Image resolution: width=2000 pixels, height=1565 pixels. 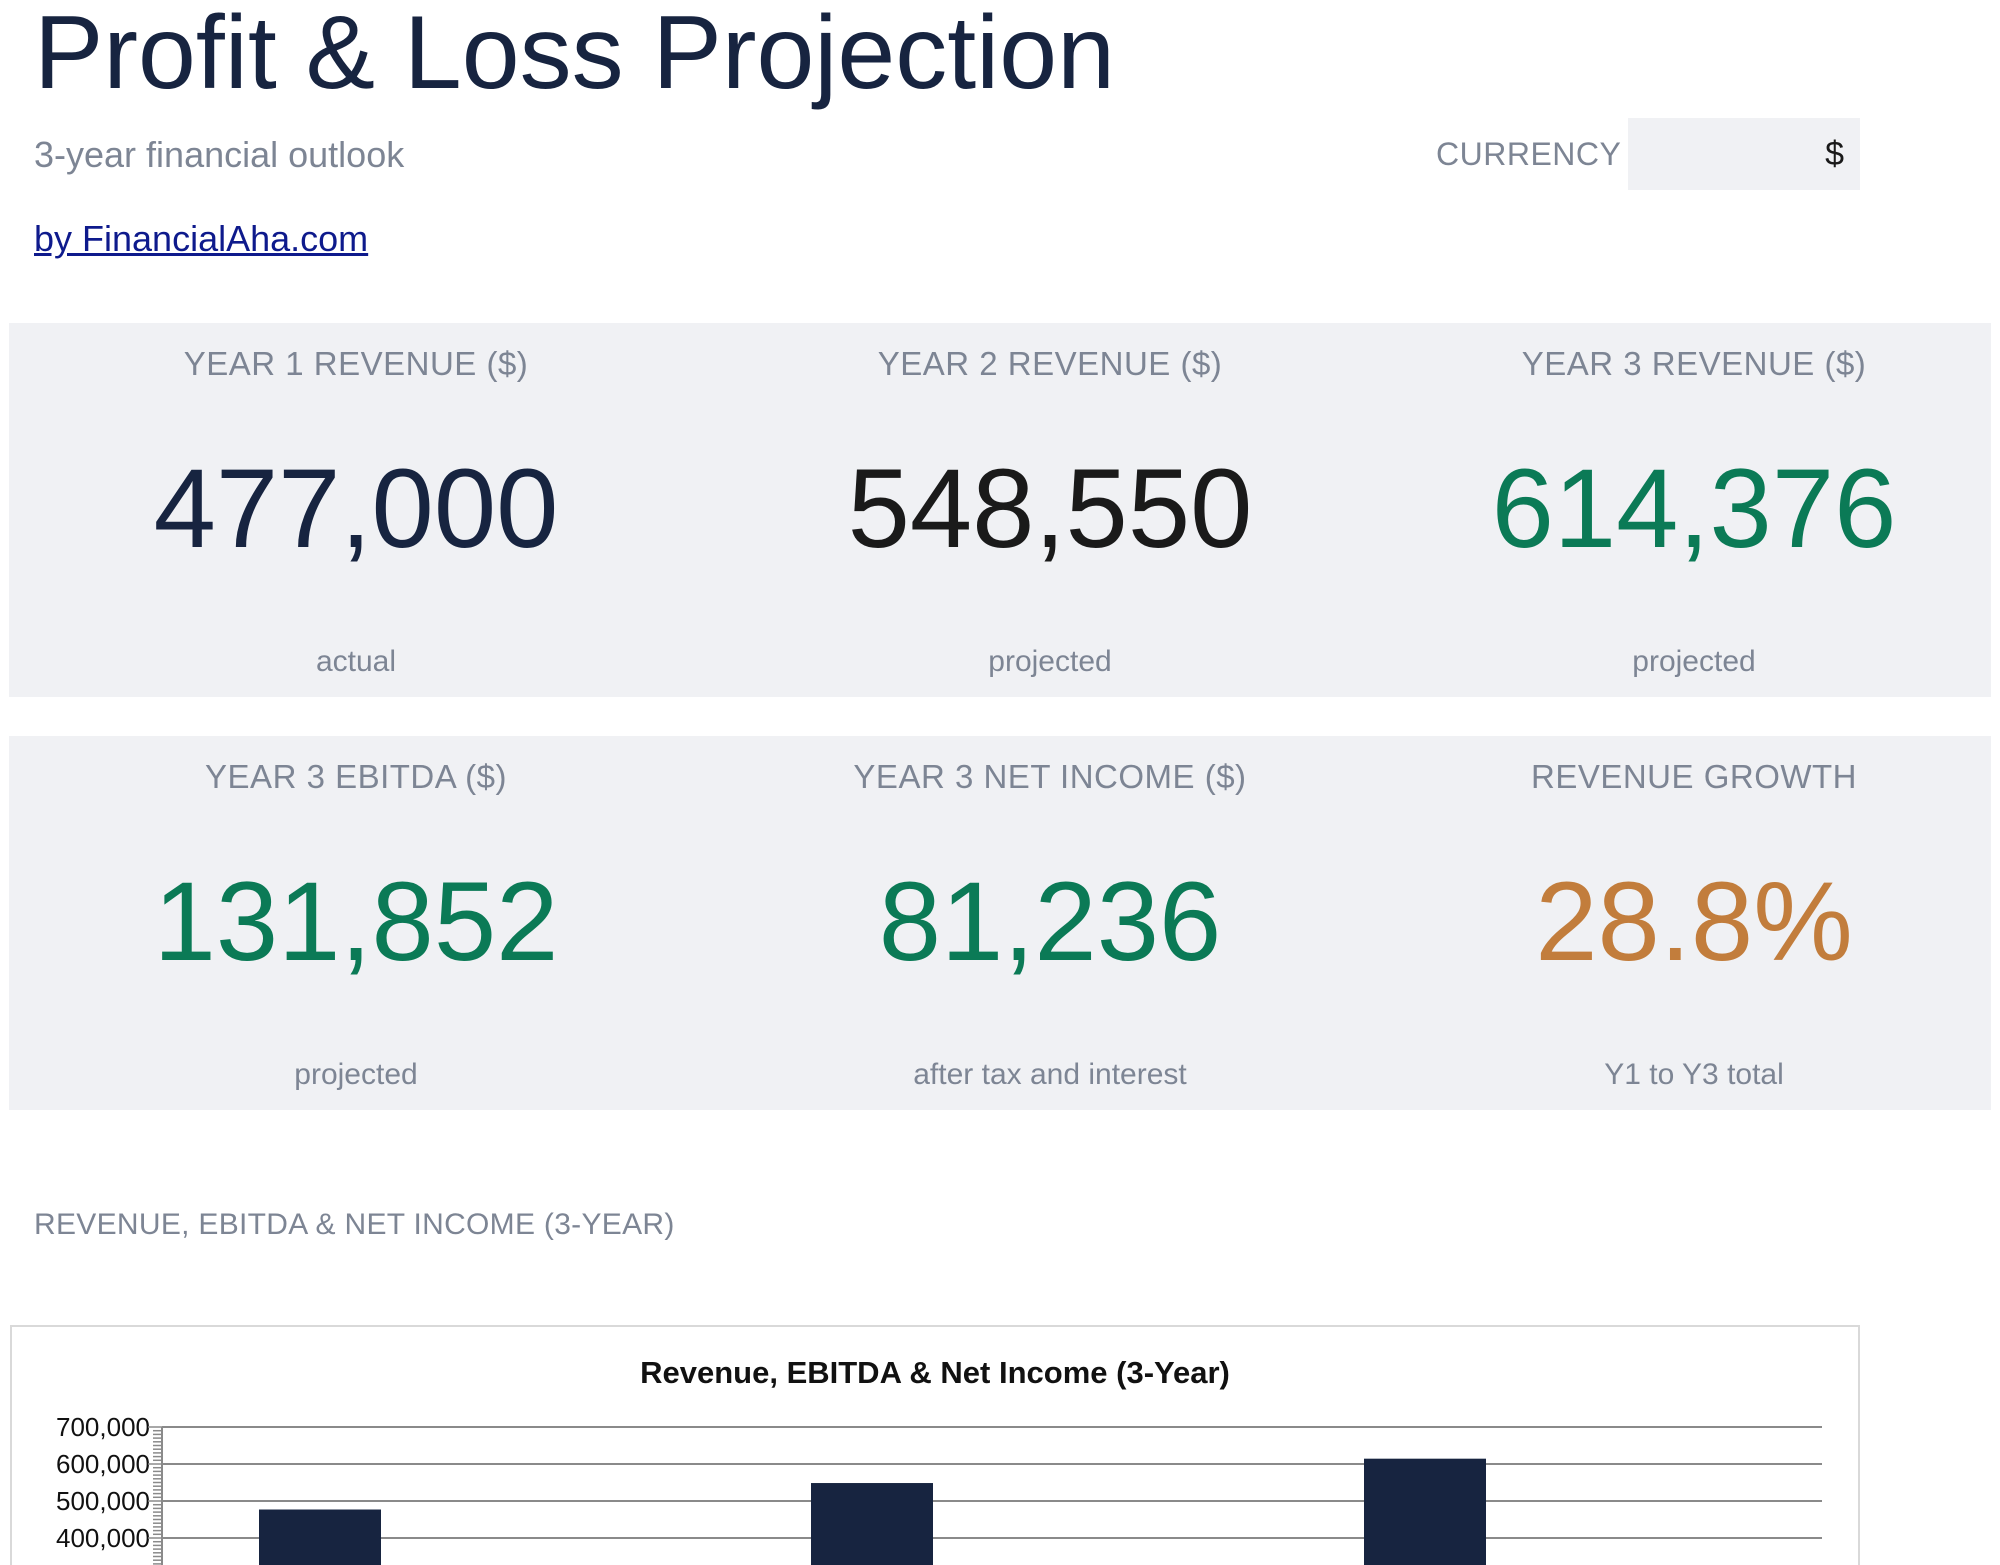 I want to click on kpi-label: REVENUE GROWTH, so click(x=1693, y=776).